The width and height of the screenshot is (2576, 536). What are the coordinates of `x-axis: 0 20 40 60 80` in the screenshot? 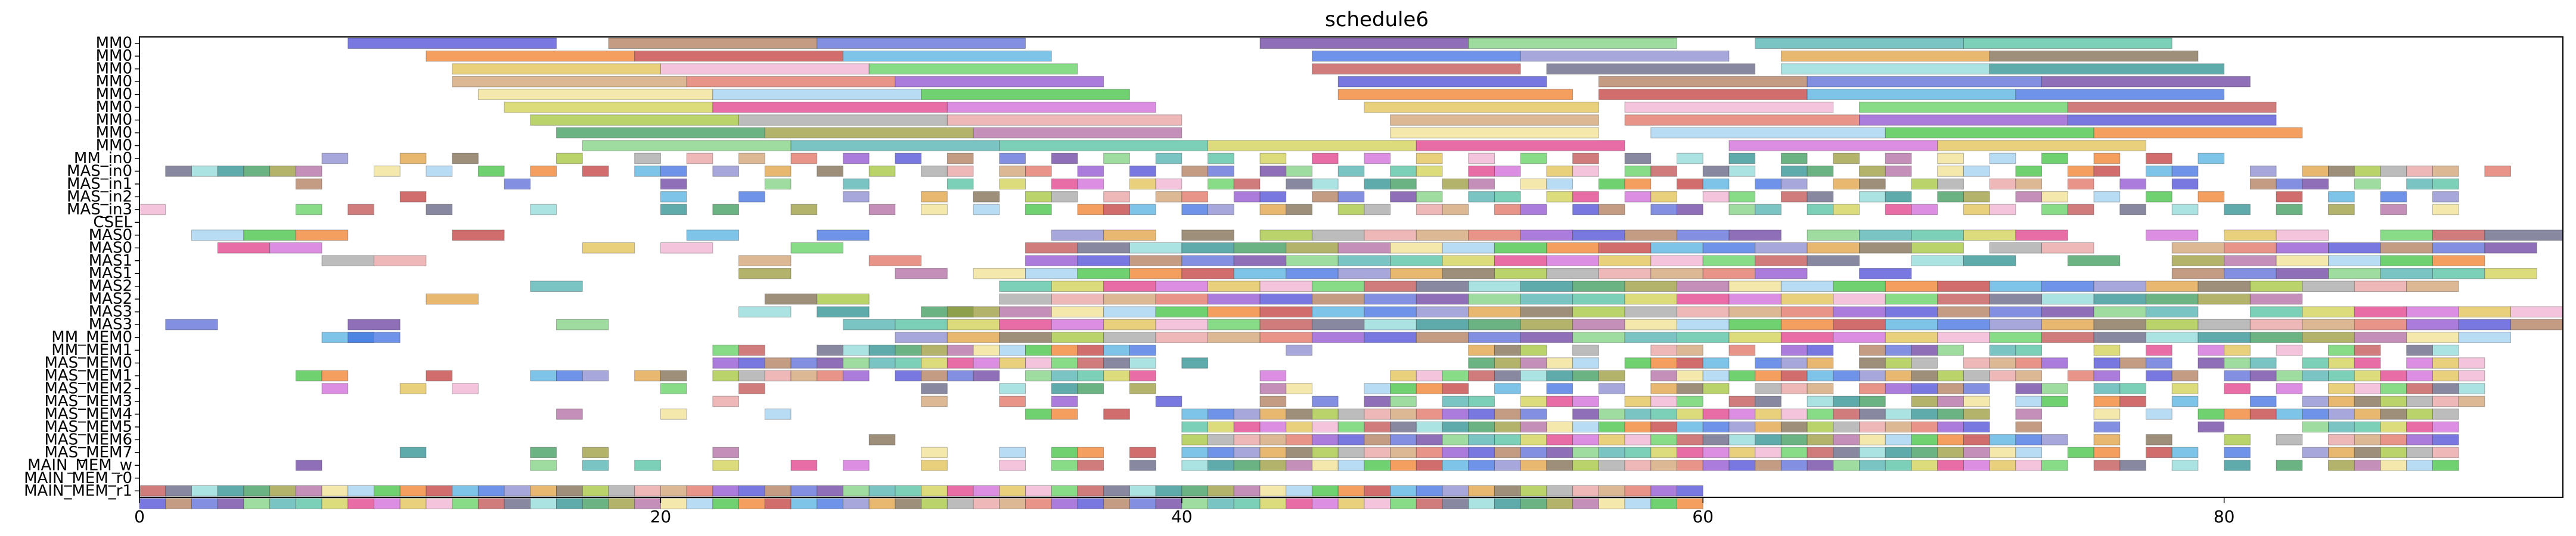 It's located at (1184, 511).